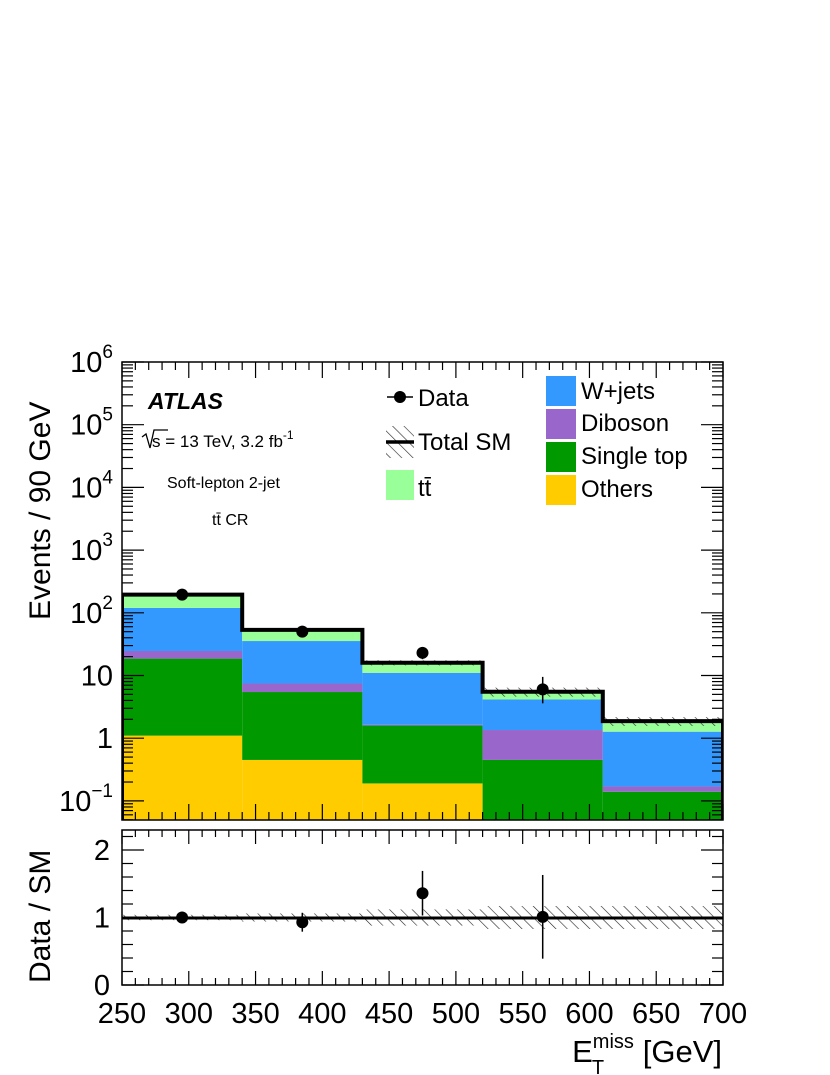 The height and width of the screenshot is (1075, 830). I want to click on energy-annotation: s = 13 TeV, 3.2 fb-1, so click(217, 439).